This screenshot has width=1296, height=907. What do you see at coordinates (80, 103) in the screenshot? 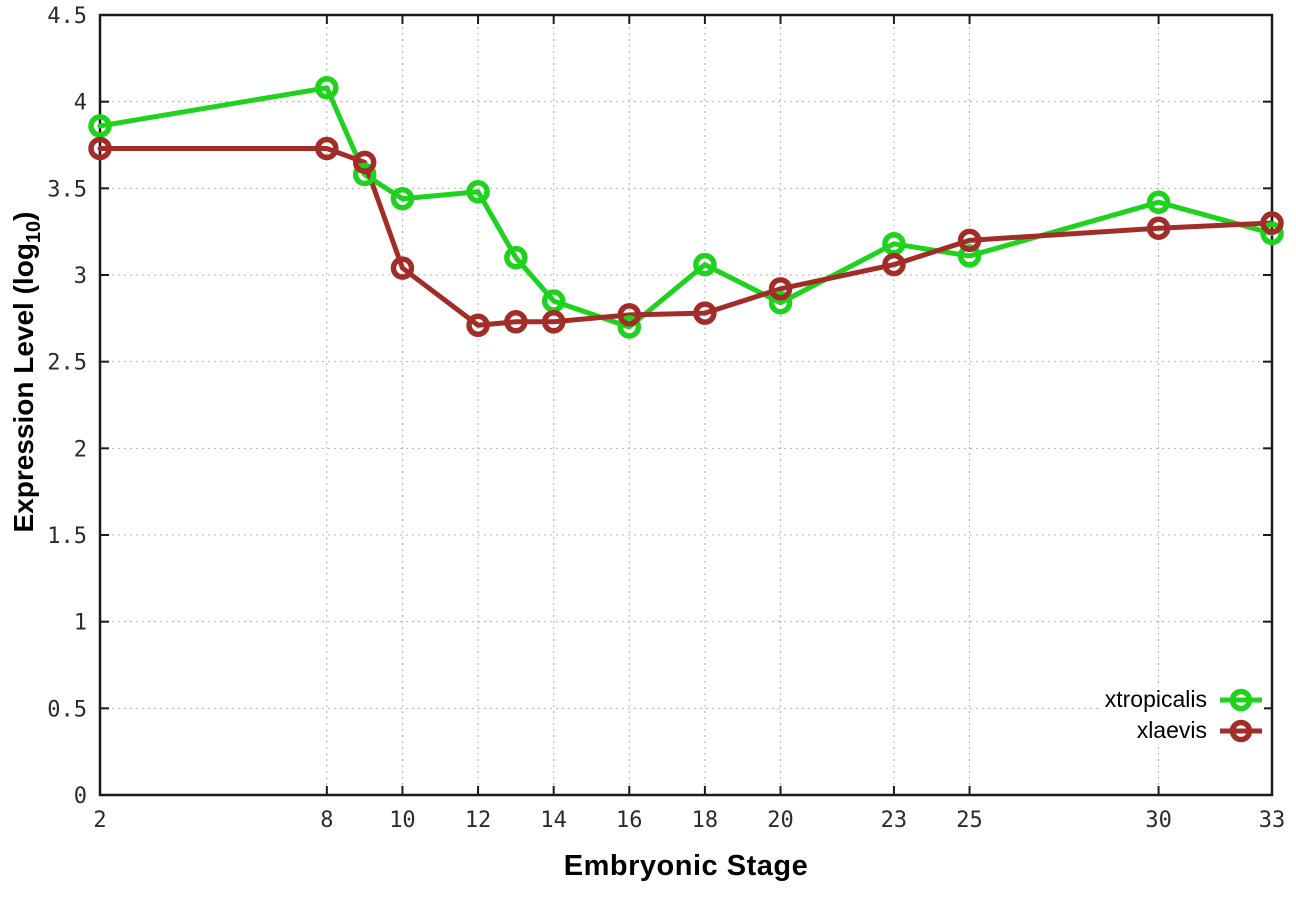
I see `y-tick-label-4: 4` at bounding box center [80, 103].